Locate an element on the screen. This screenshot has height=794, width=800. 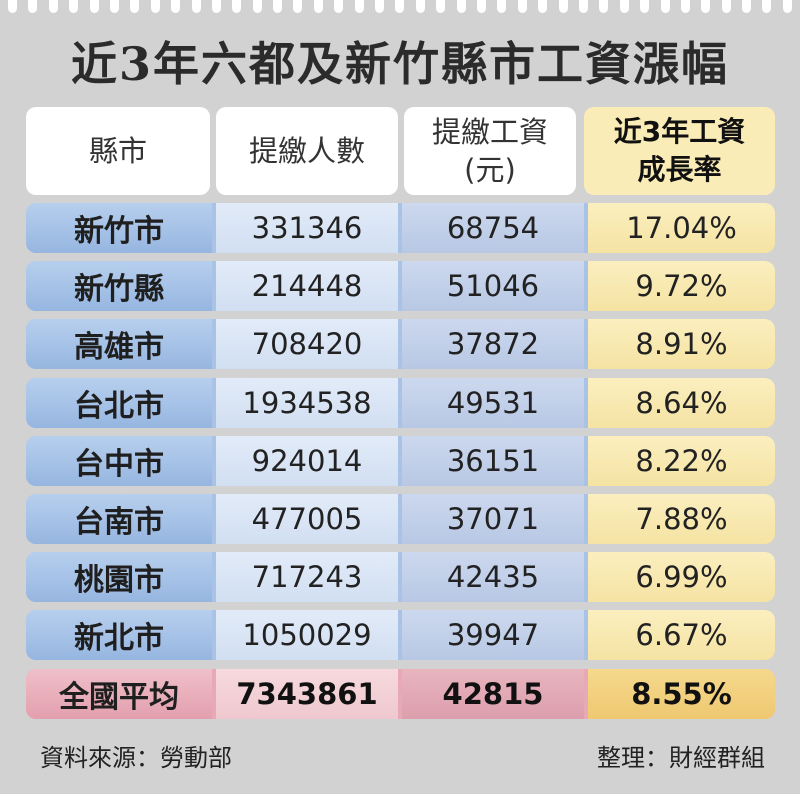
cell-wage: 42815 is located at coordinates (493, 693).